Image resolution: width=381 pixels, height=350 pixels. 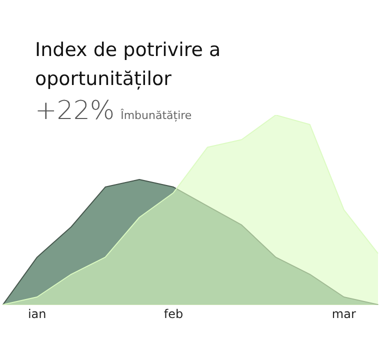 What do you see at coordinates (75, 111) in the screenshot?
I see `chart-subtitle: +22%` at bounding box center [75, 111].